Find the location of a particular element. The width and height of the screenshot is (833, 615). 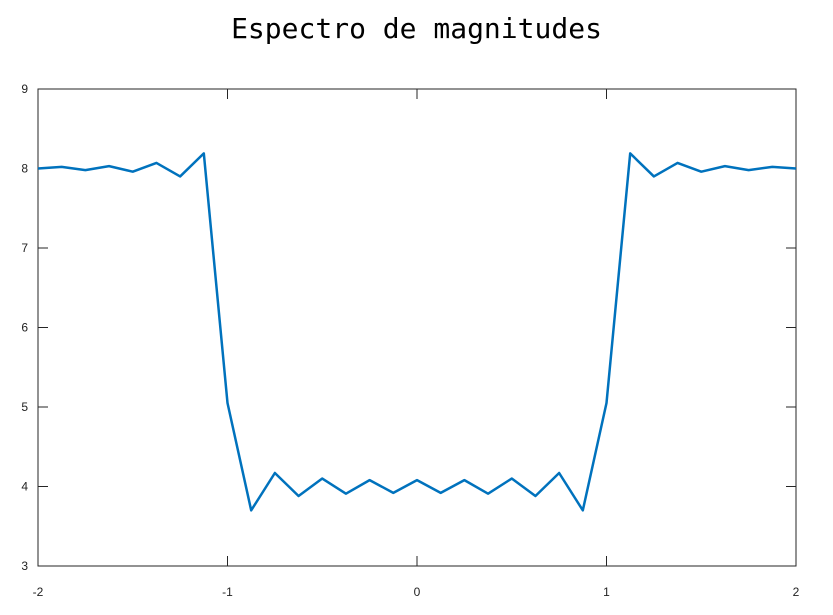

y-tick-label: 6 is located at coordinates (24, 328).